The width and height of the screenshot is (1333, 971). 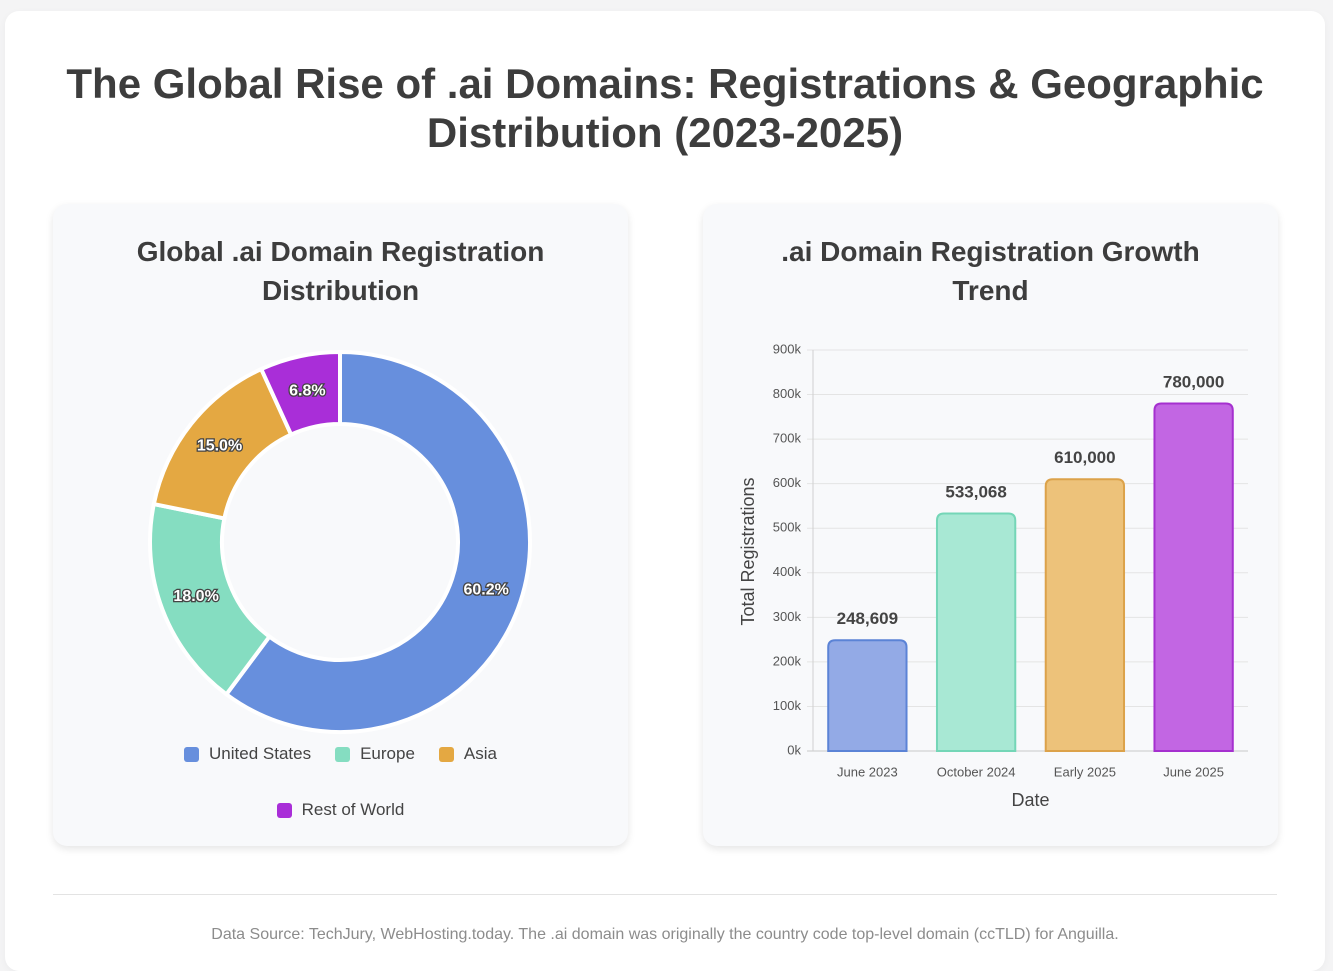 What do you see at coordinates (990, 271) in the screenshot?
I see `growth-chart-title: .ai Domain Registration Growth Trend` at bounding box center [990, 271].